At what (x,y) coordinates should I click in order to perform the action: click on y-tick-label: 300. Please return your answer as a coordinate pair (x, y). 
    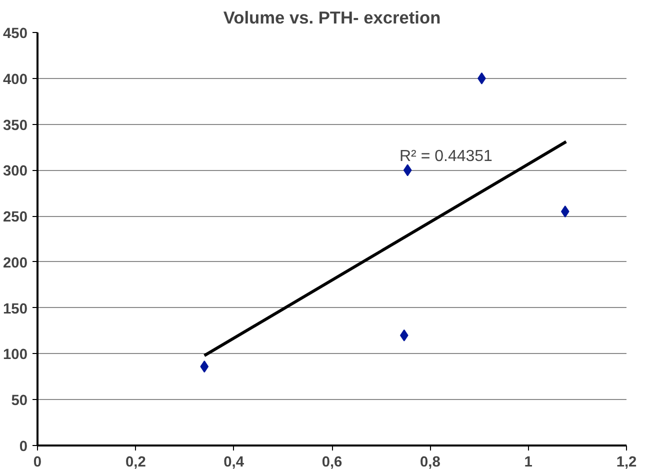
    Looking at the image, I should click on (15, 172).